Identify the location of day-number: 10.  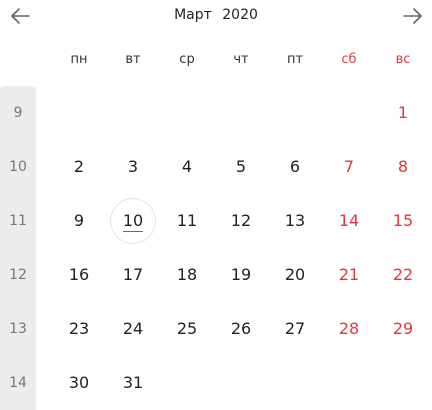
(133, 221).